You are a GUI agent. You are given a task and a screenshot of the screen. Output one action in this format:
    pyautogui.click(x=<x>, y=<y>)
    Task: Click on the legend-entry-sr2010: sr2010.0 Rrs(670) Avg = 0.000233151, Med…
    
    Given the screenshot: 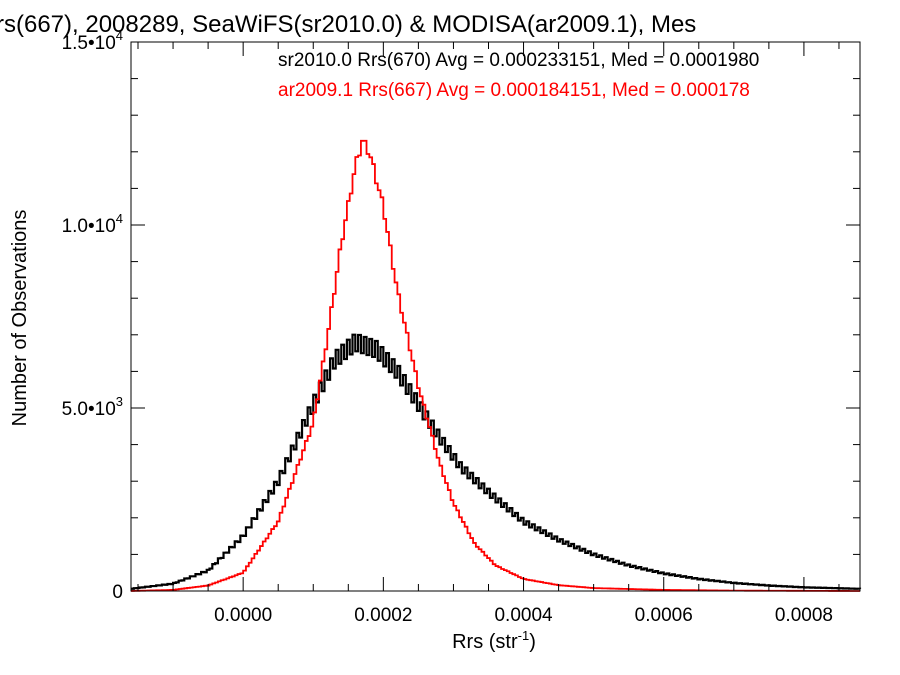 What is the action you would take?
    pyautogui.click(x=518, y=60)
    